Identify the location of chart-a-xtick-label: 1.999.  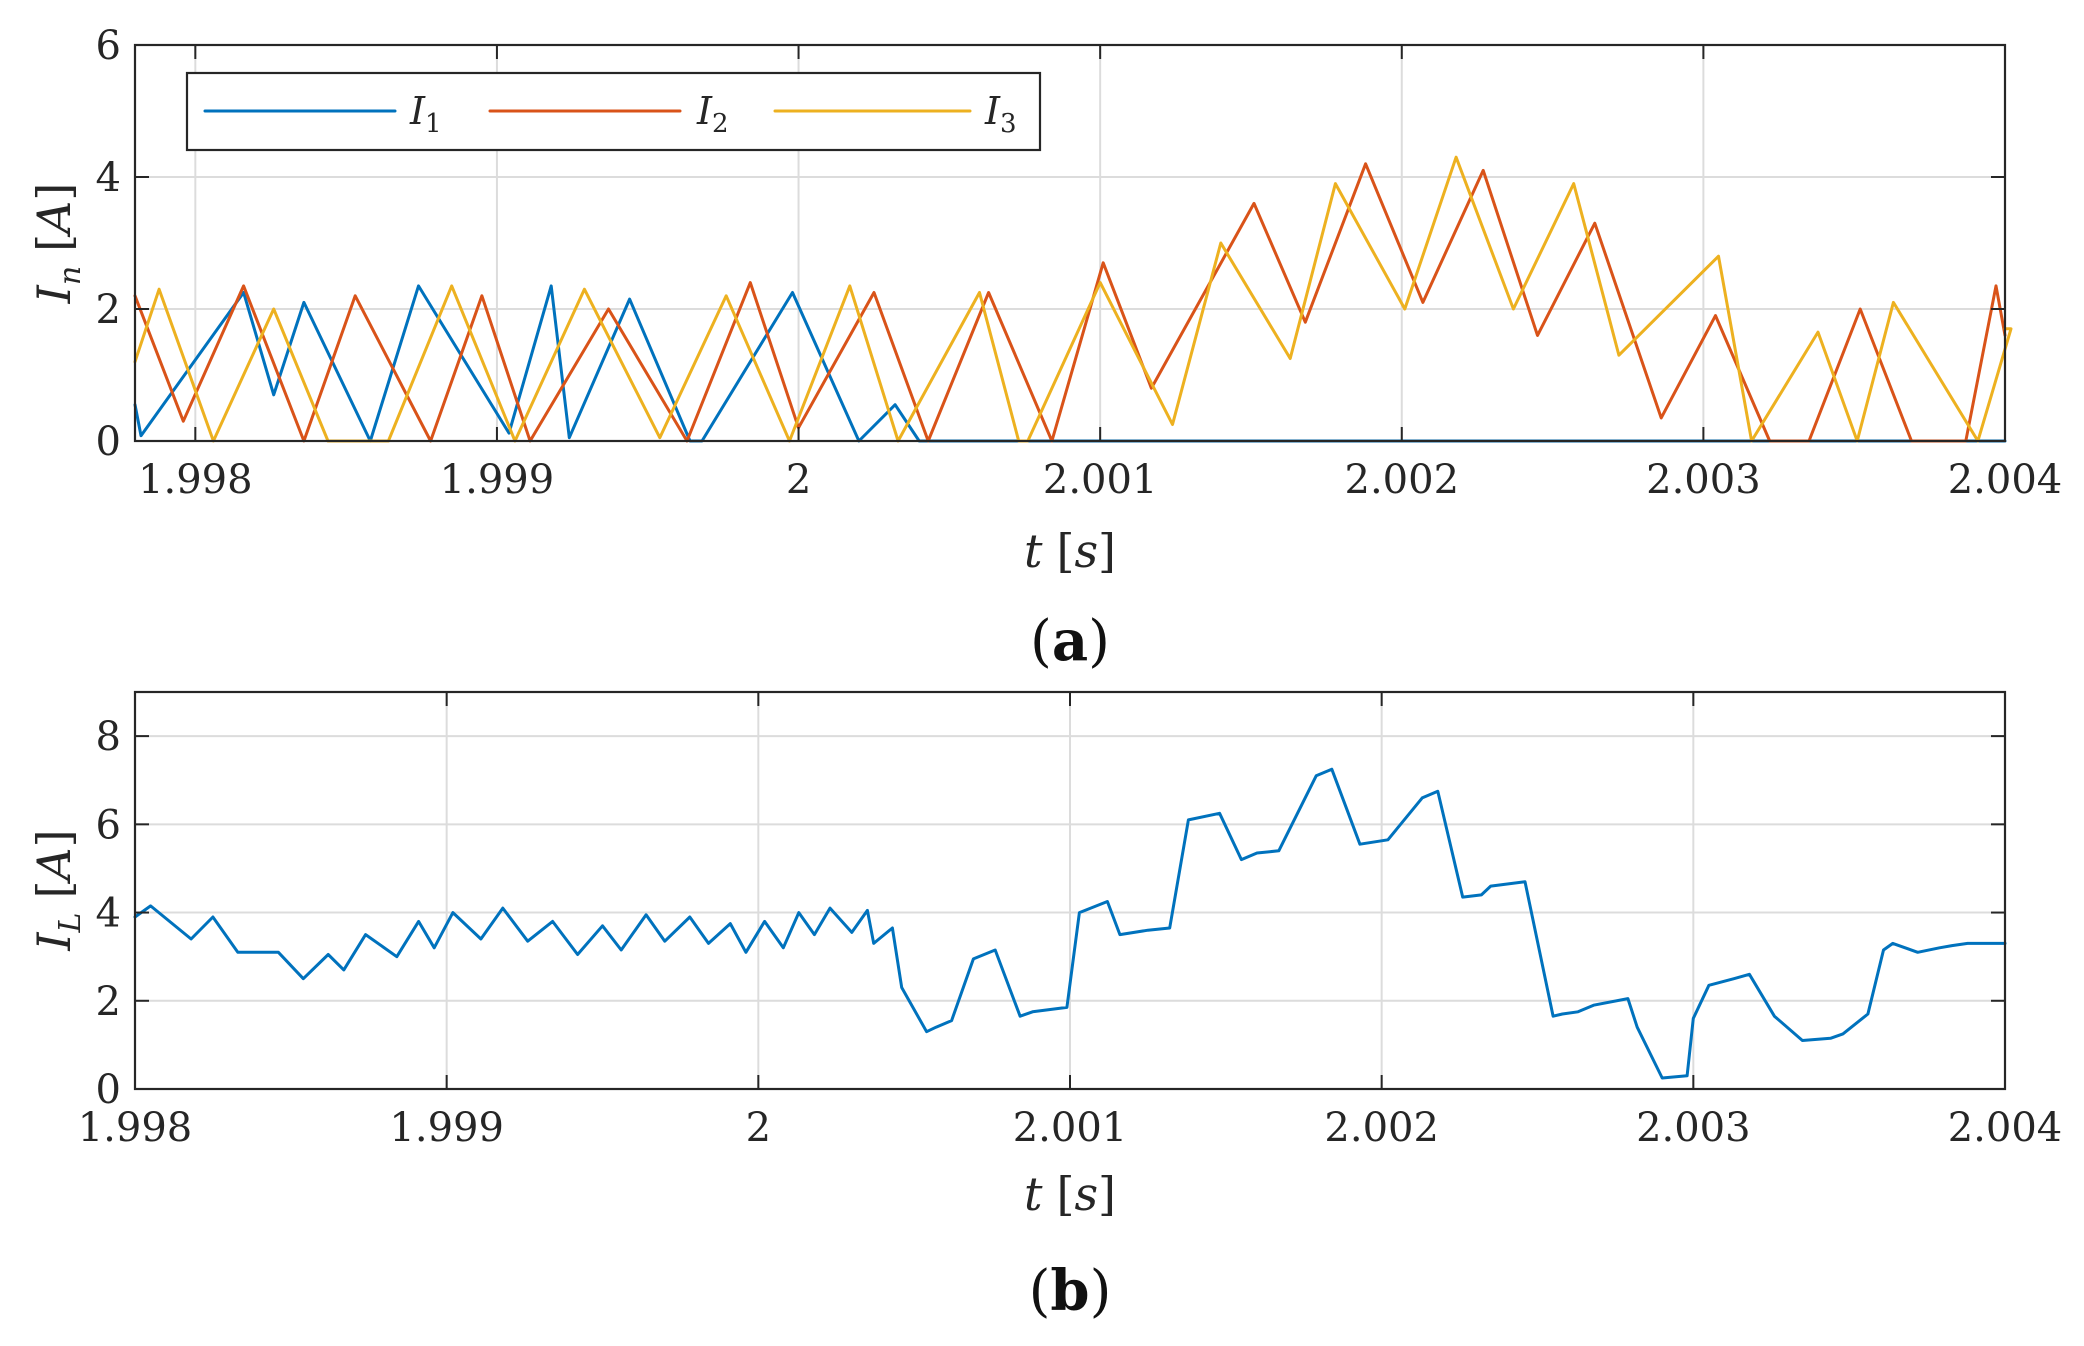
(497, 480).